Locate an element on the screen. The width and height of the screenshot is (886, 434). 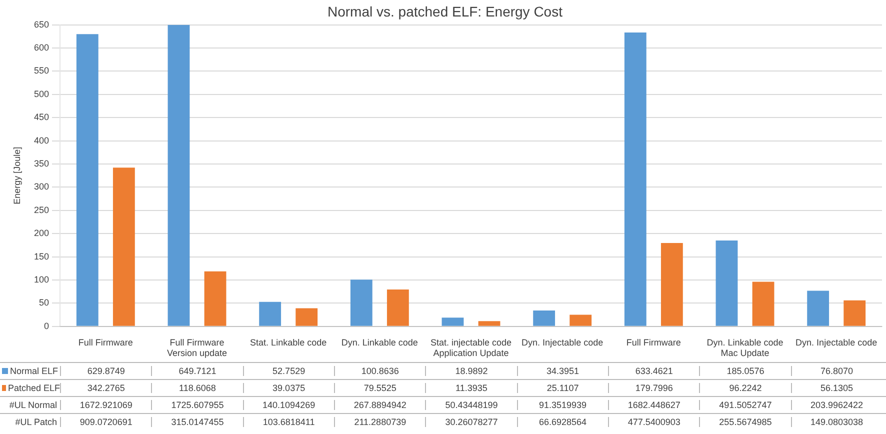
text: 1682.448627 is located at coordinates (654, 405).